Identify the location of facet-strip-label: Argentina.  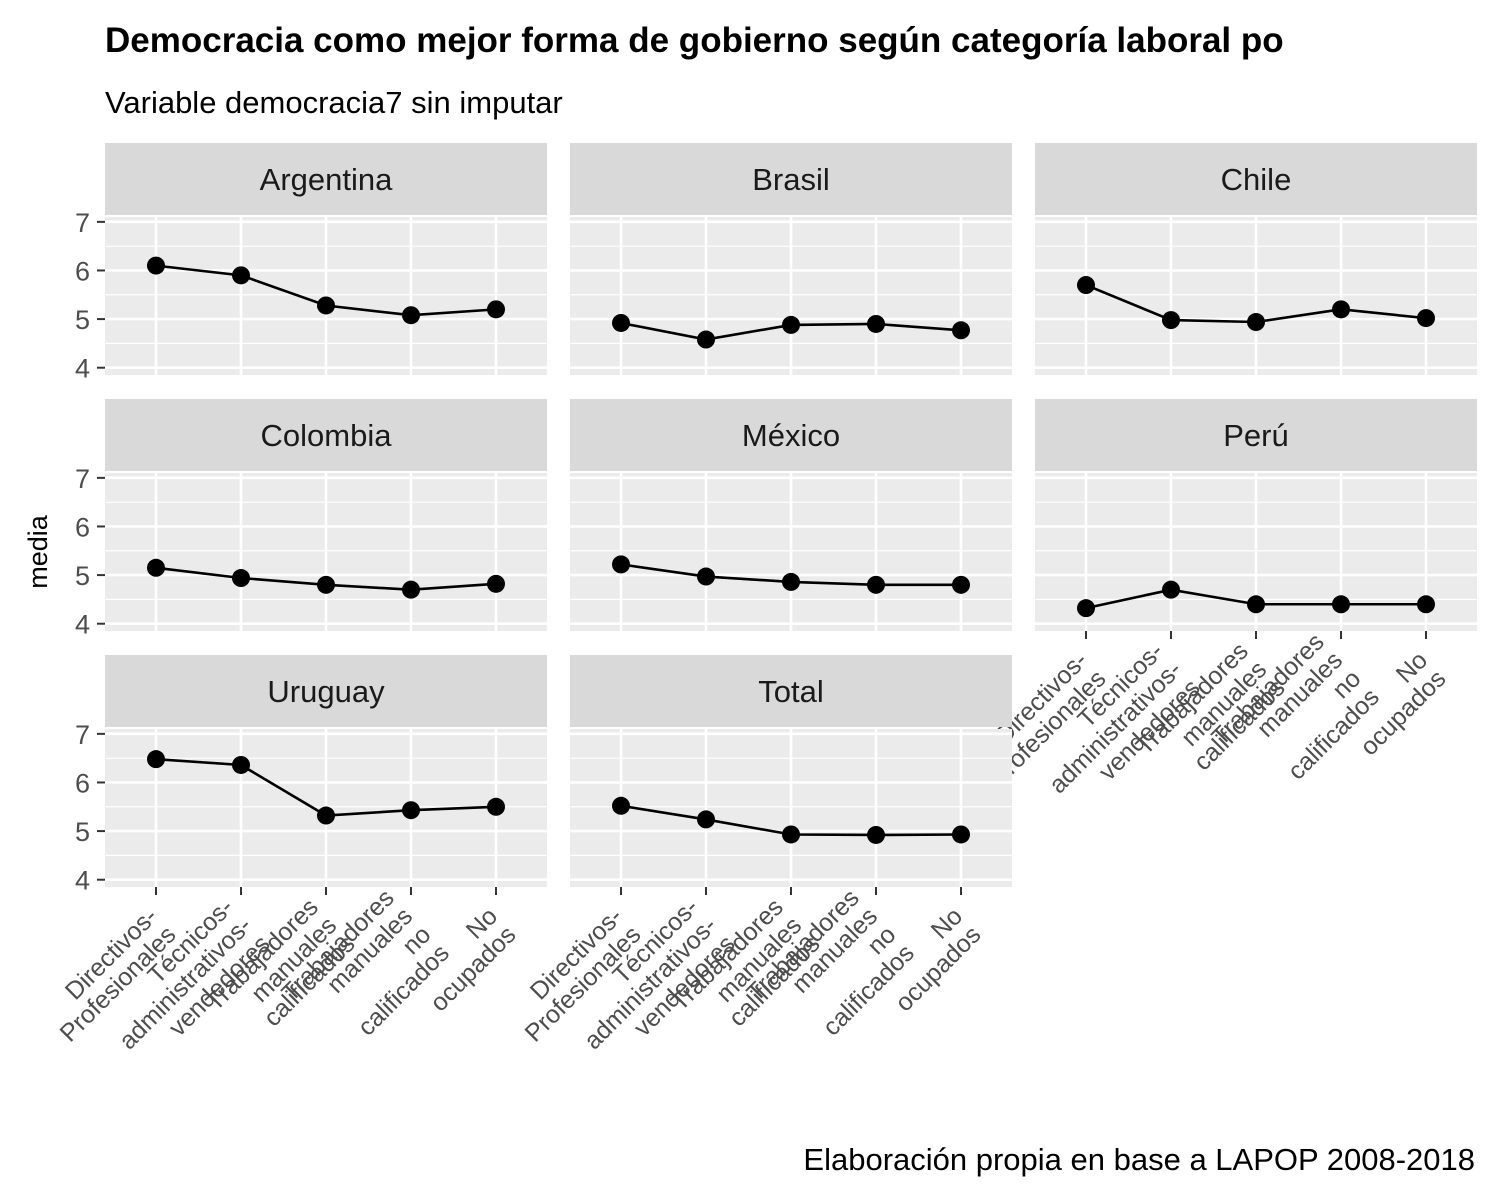
(326, 179).